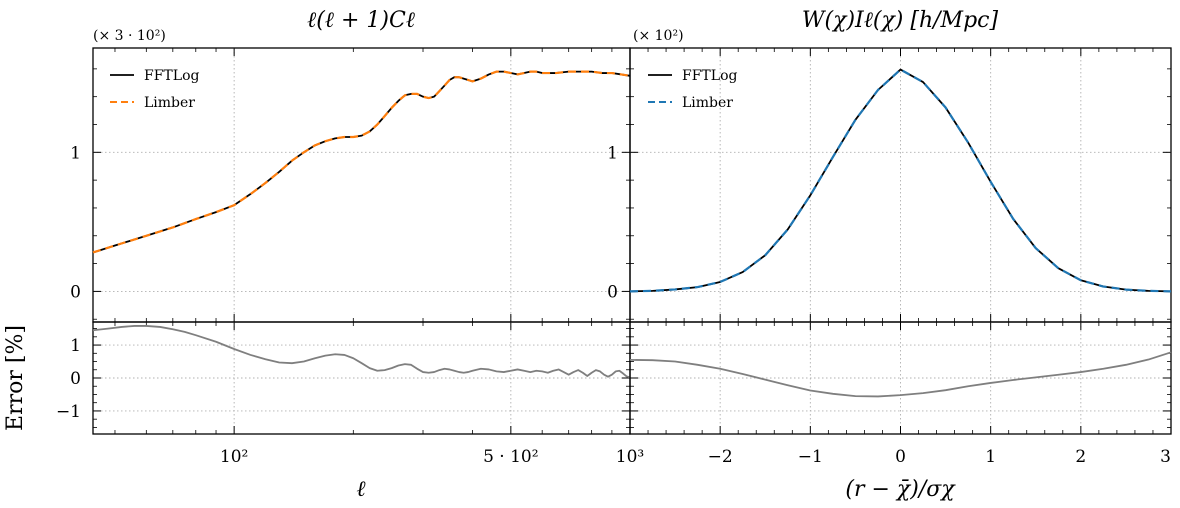  What do you see at coordinates (900, 489) in the screenshot?
I see `xlabel-r-chi: (r − χ̄)/σχ` at bounding box center [900, 489].